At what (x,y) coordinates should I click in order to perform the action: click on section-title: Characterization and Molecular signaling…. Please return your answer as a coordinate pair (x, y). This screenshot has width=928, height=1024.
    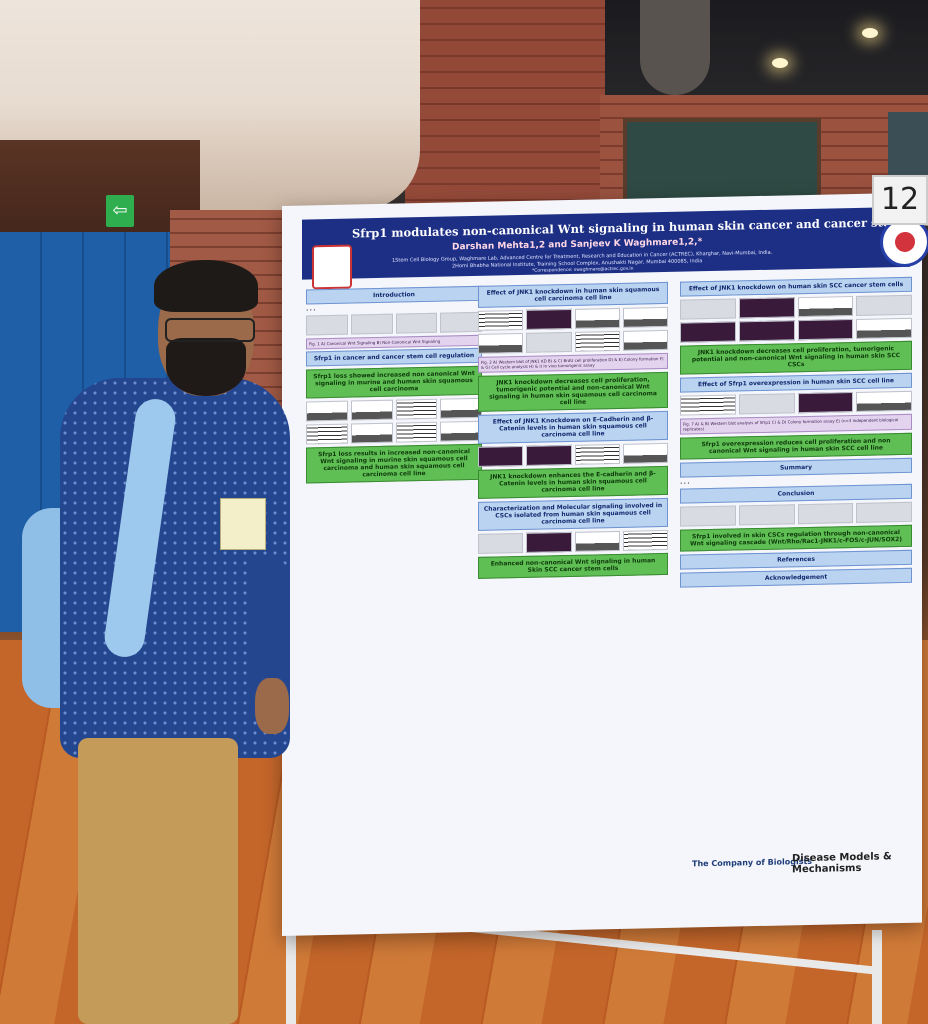
    Looking at the image, I should click on (573, 514).